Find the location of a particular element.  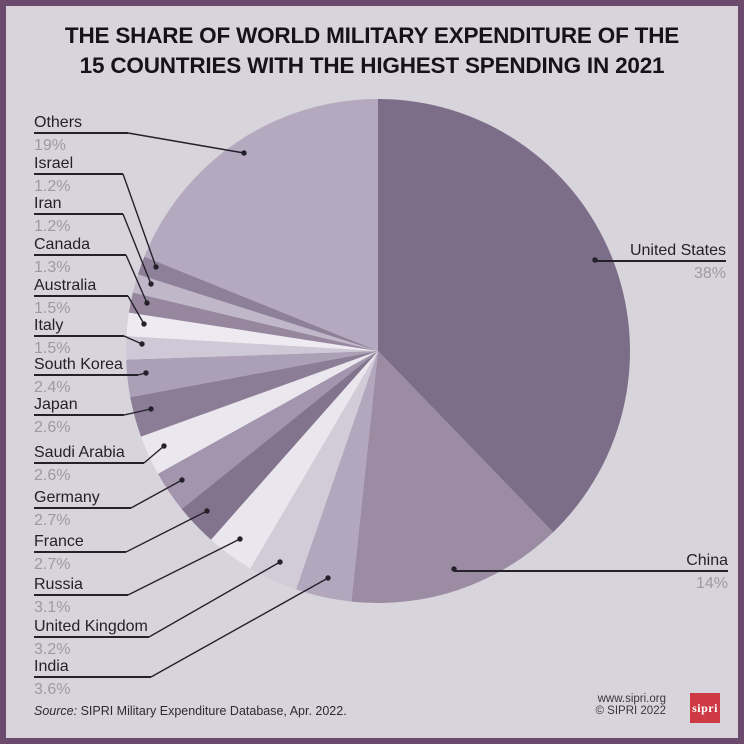

sipri-logo-text: sipri is located at coordinates (705, 707).